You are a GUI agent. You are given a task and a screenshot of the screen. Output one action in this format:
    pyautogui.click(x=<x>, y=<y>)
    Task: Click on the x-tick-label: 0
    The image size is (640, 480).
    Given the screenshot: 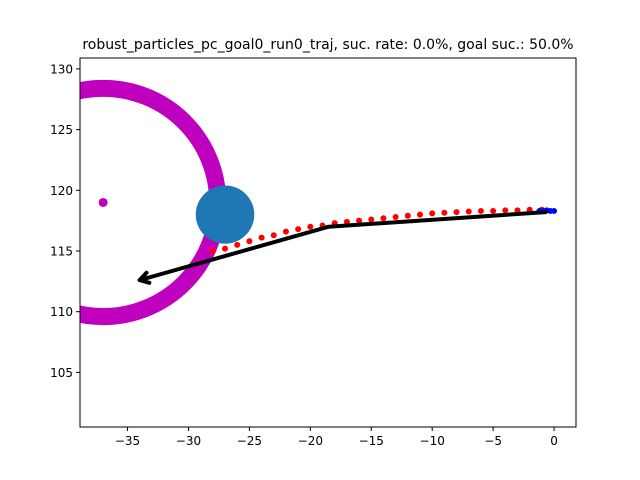 What is the action you would take?
    pyautogui.click(x=554, y=441)
    